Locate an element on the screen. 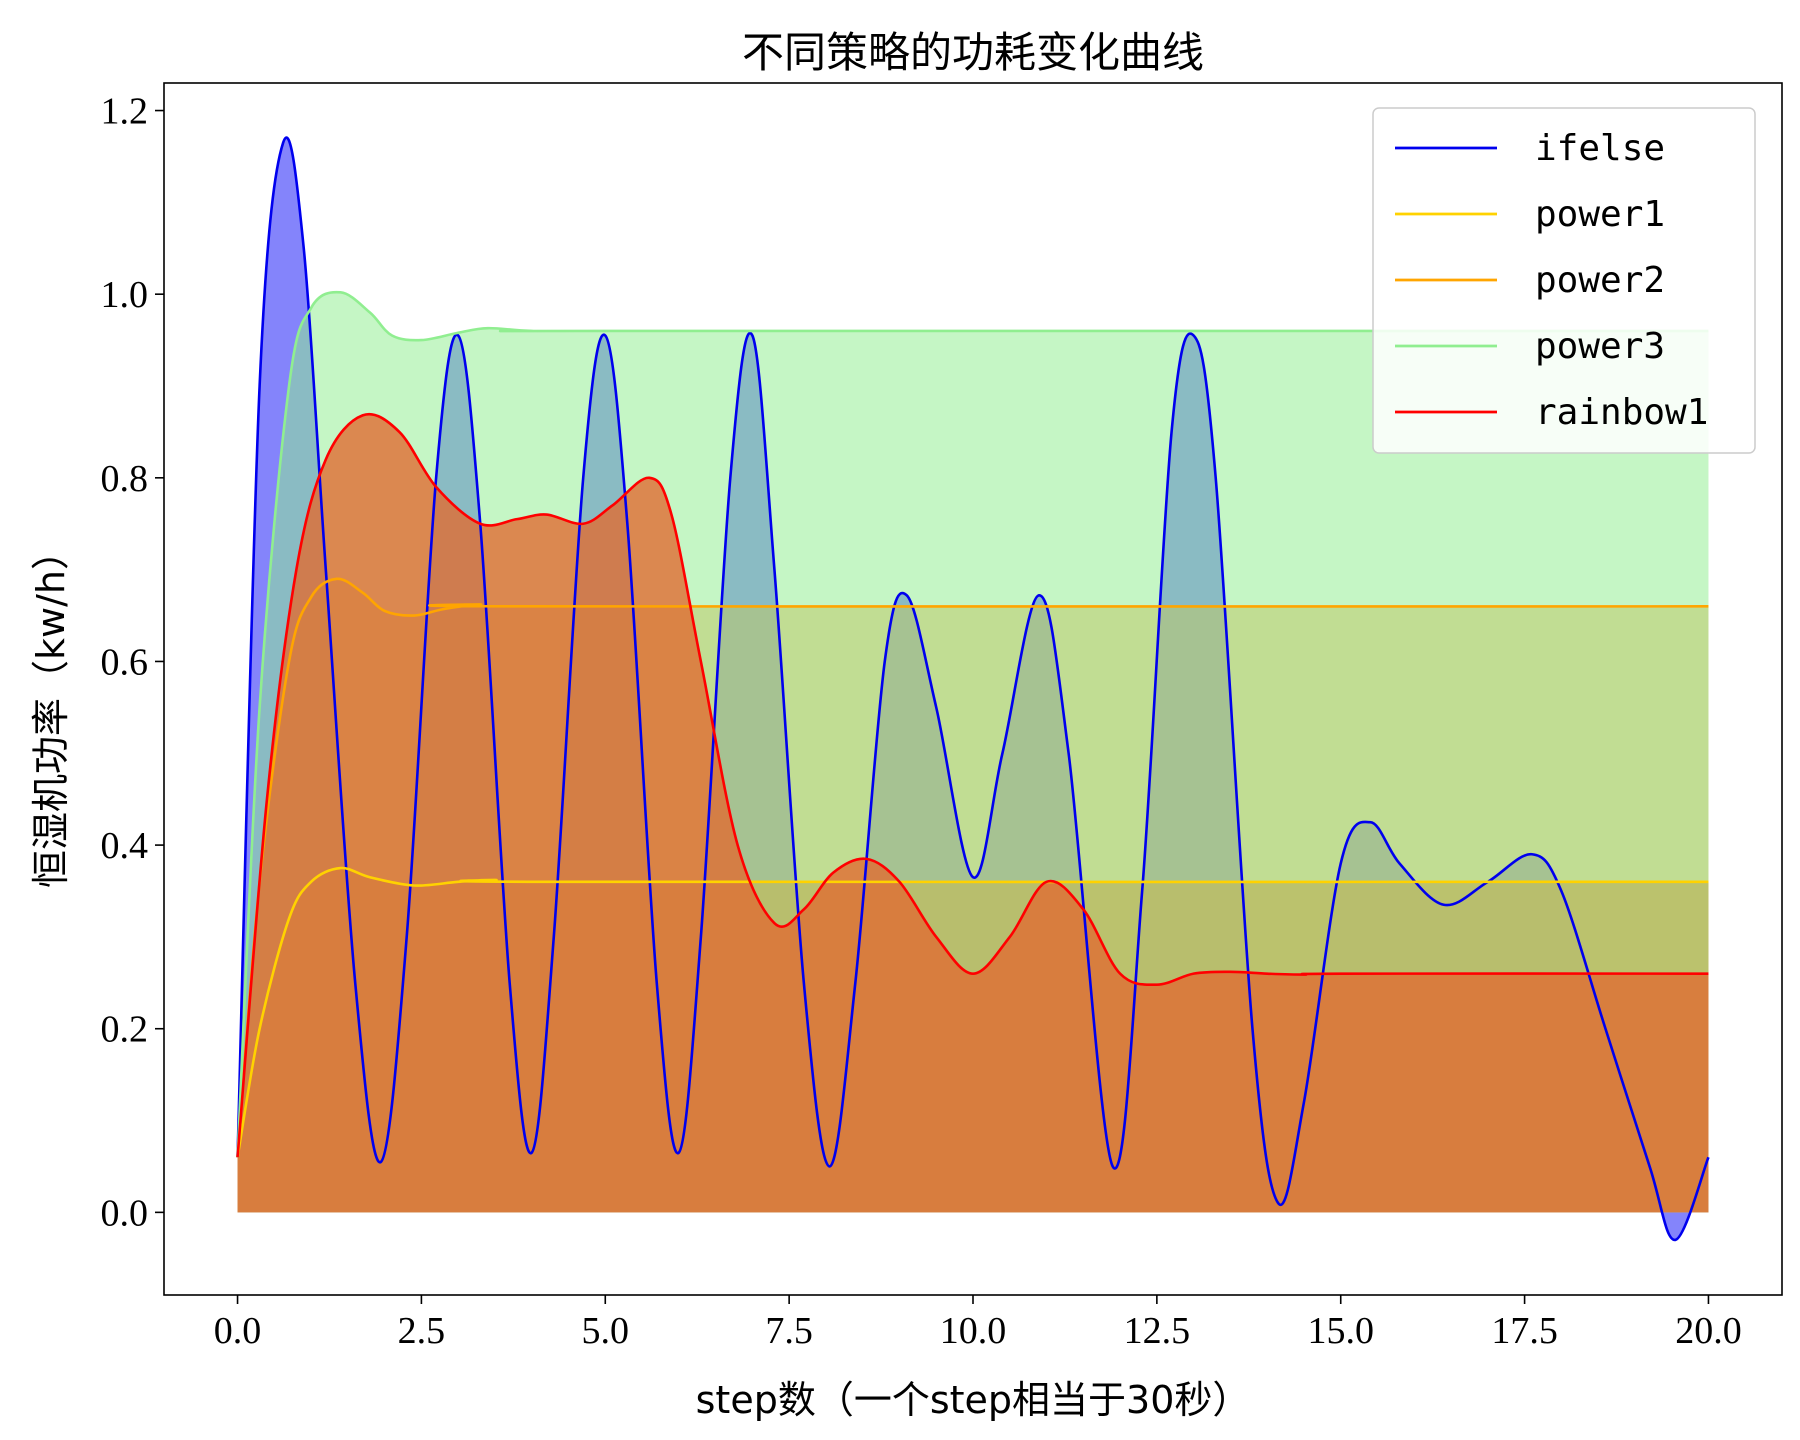  y-tick-label: 1.0 is located at coordinates (125, 295).